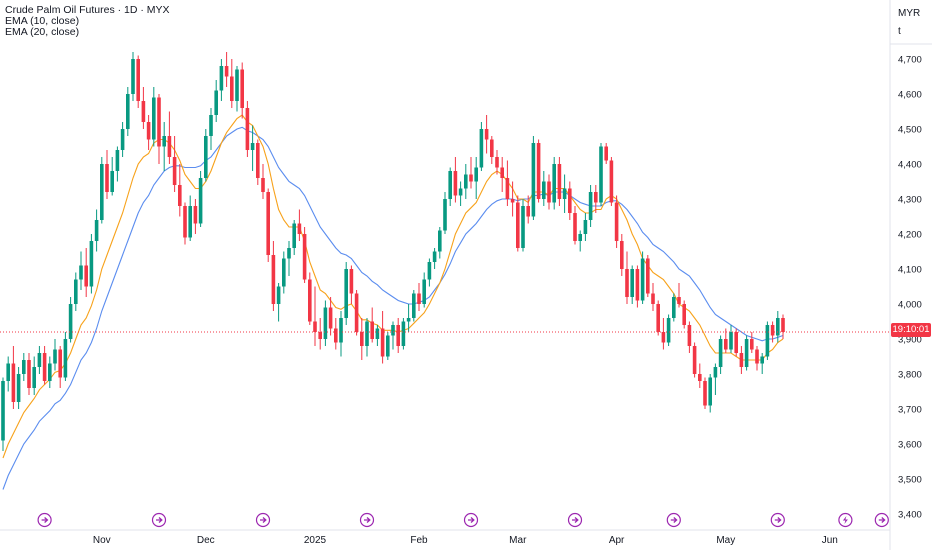 The height and width of the screenshot is (555, 932). I want to click on indicator-ema10-label: EMA (10, close), so click(42, 21).